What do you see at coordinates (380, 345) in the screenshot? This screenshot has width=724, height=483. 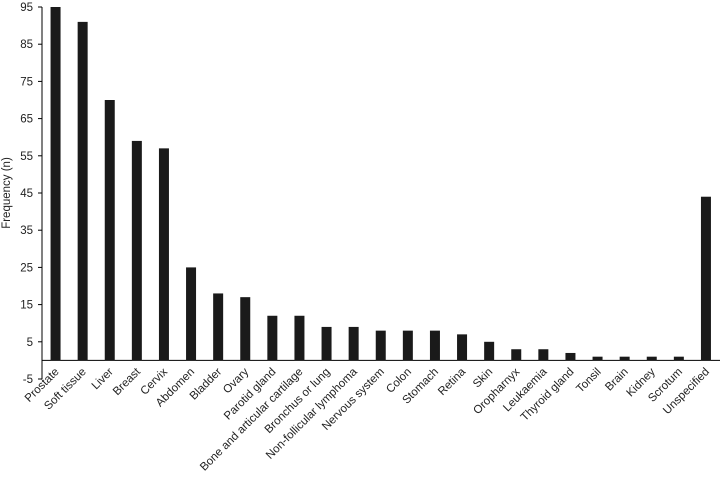 I see `bar-nervous-system` at bounding box center [380, 345].